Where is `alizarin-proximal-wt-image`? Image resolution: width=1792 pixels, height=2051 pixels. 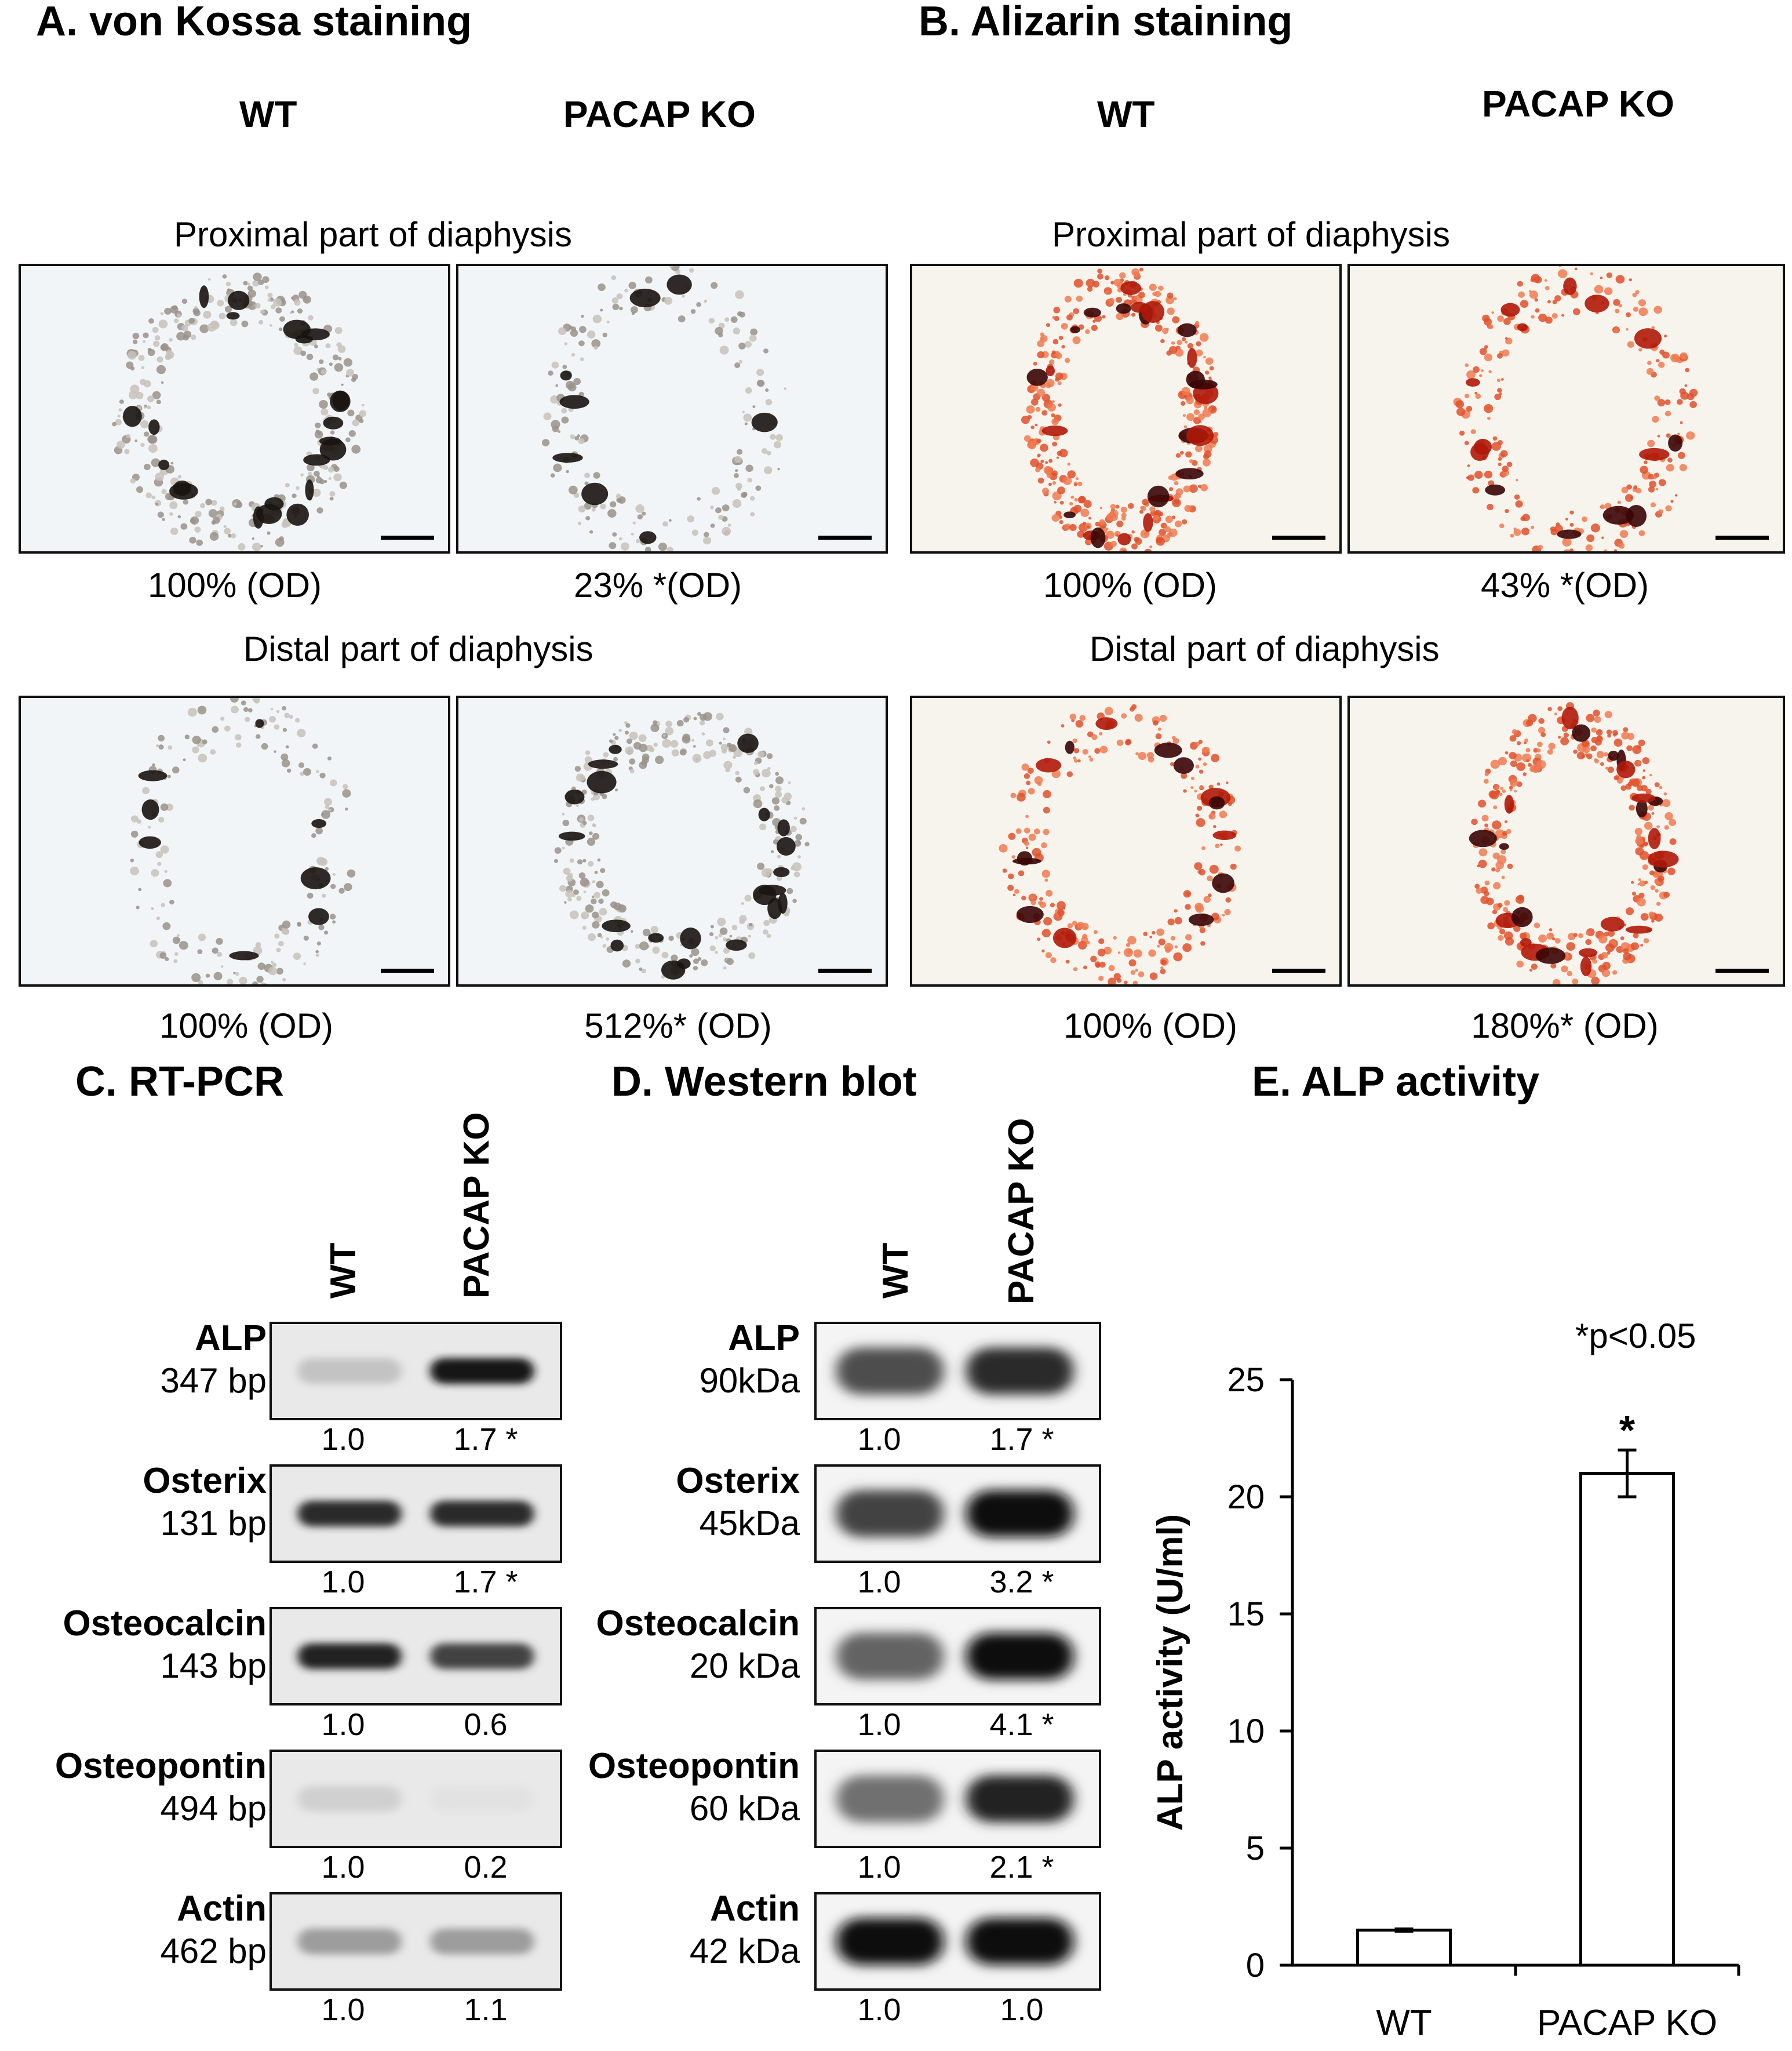
alizarin-proximal-wt-image is located at coordinates (1126, 409).